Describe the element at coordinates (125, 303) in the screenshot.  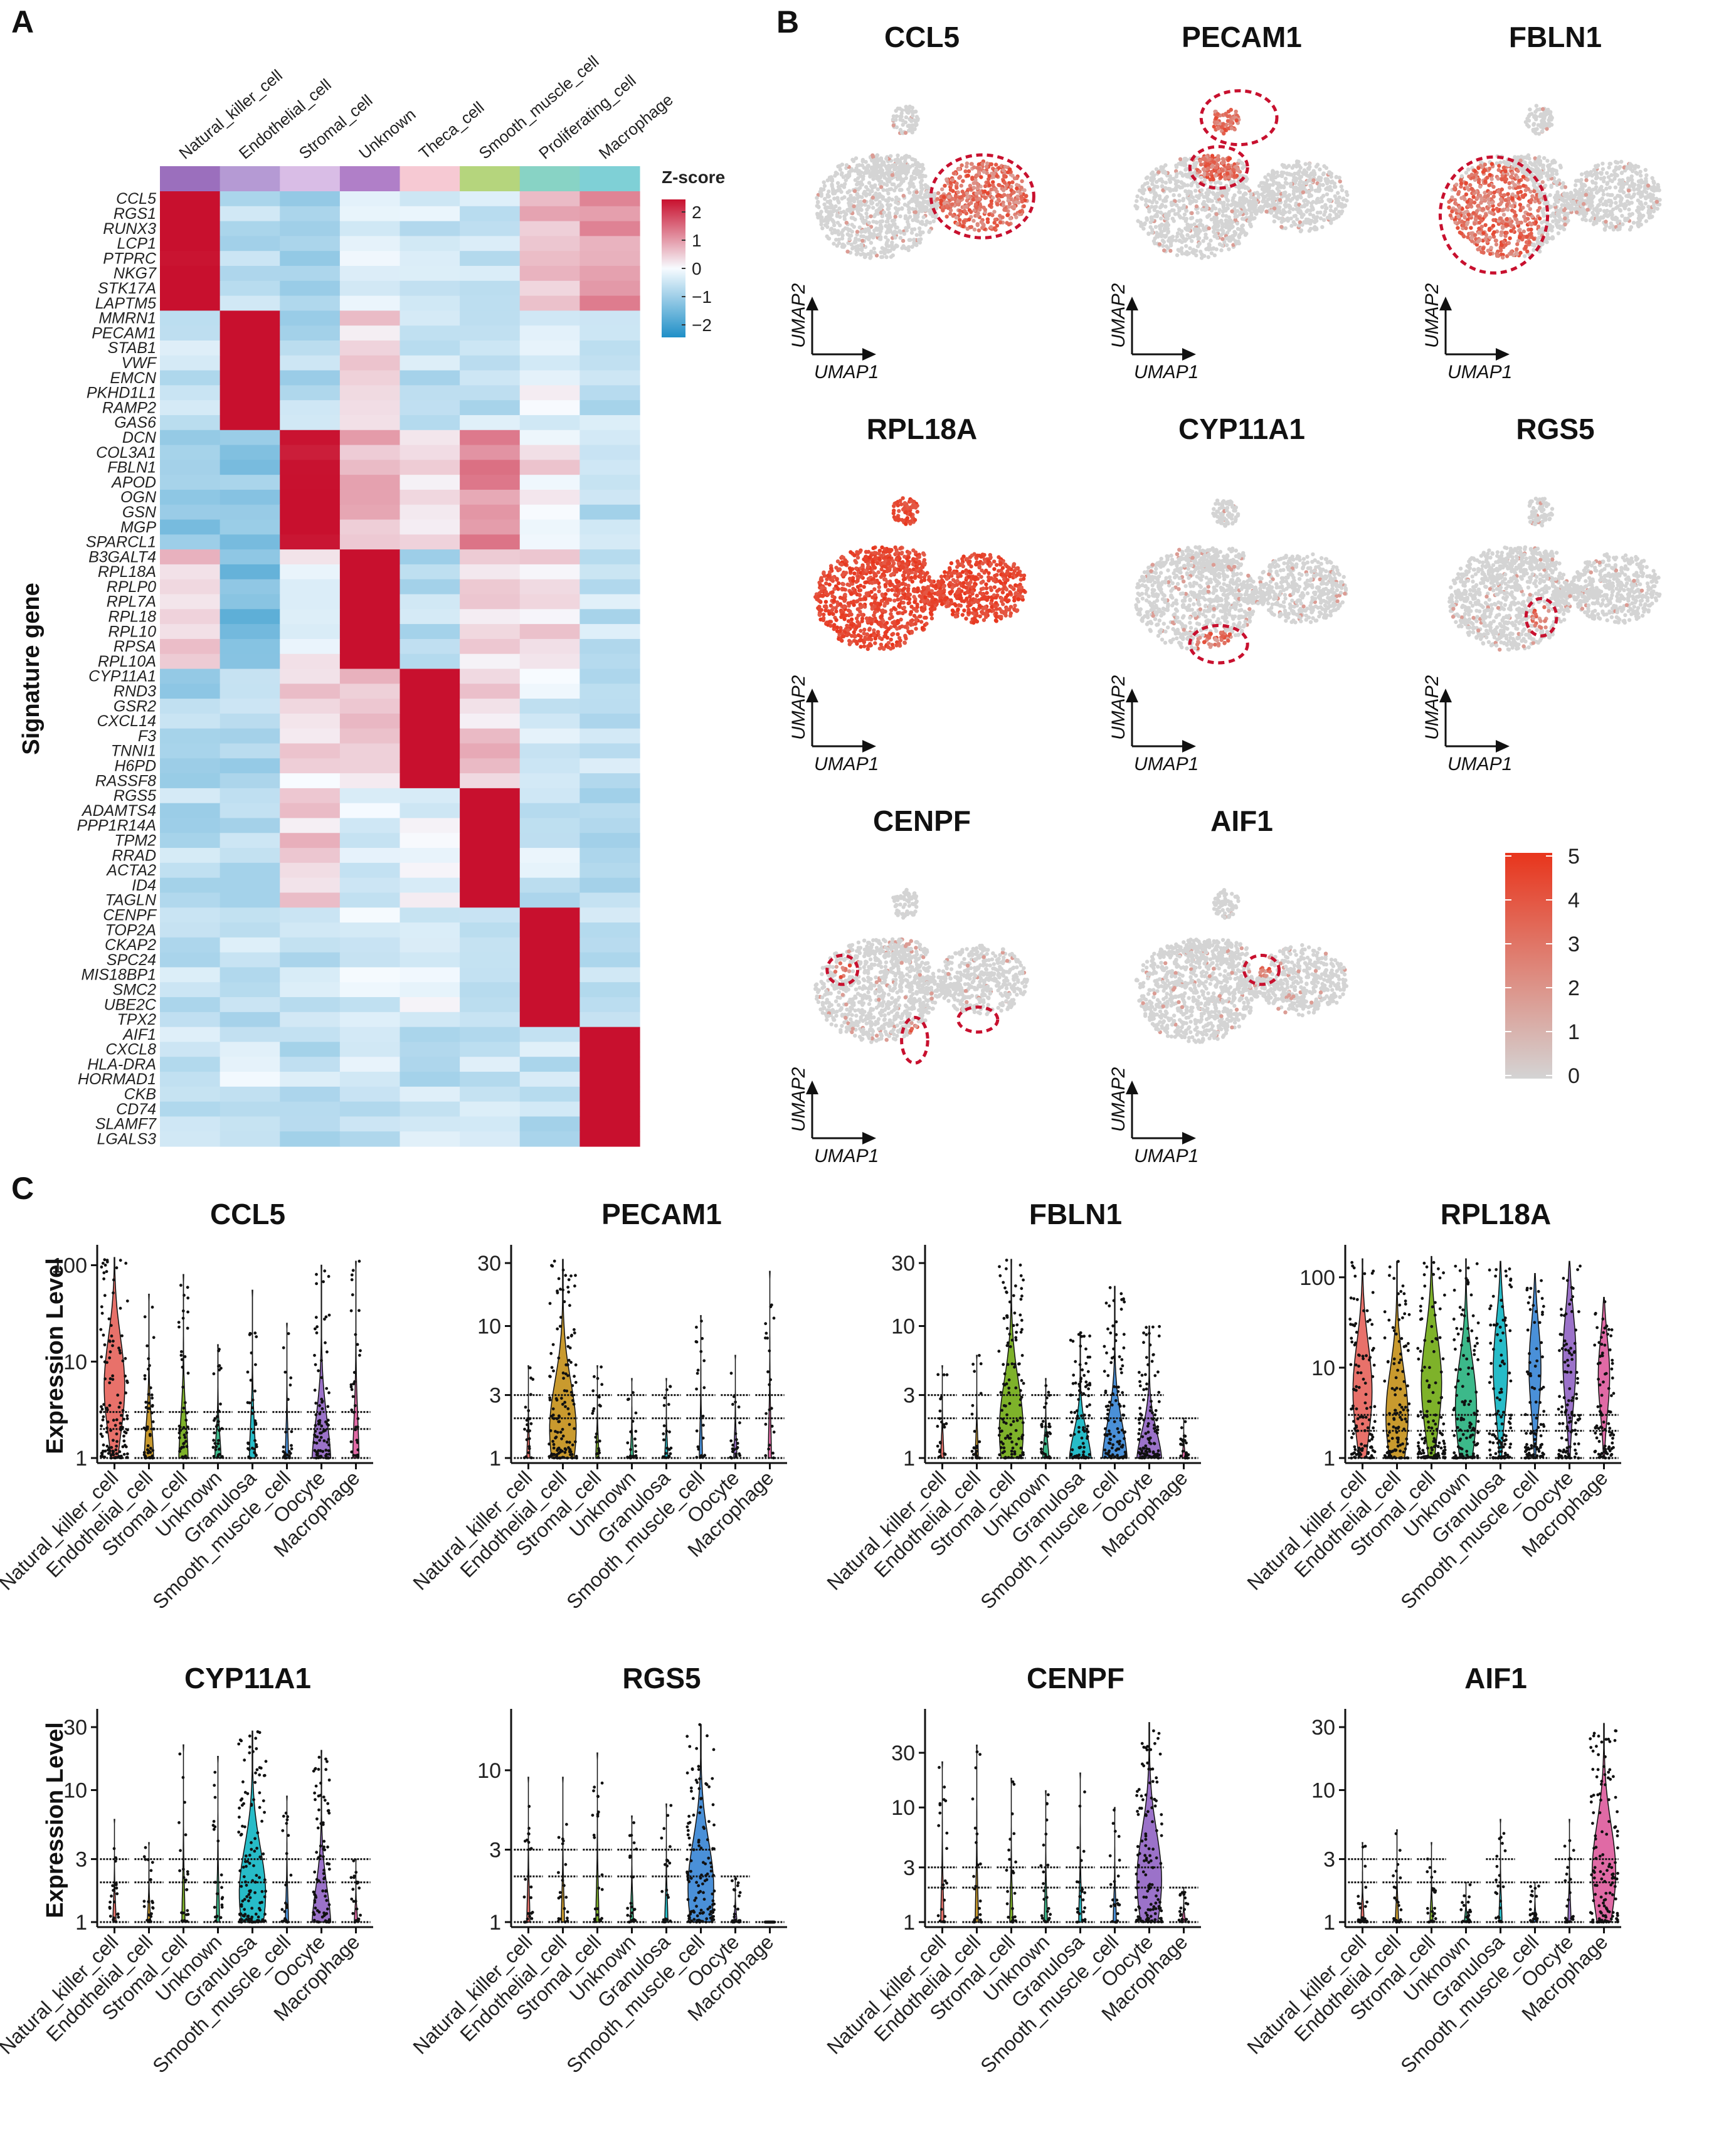
I see `gene-label: LAPTM5` at that location.